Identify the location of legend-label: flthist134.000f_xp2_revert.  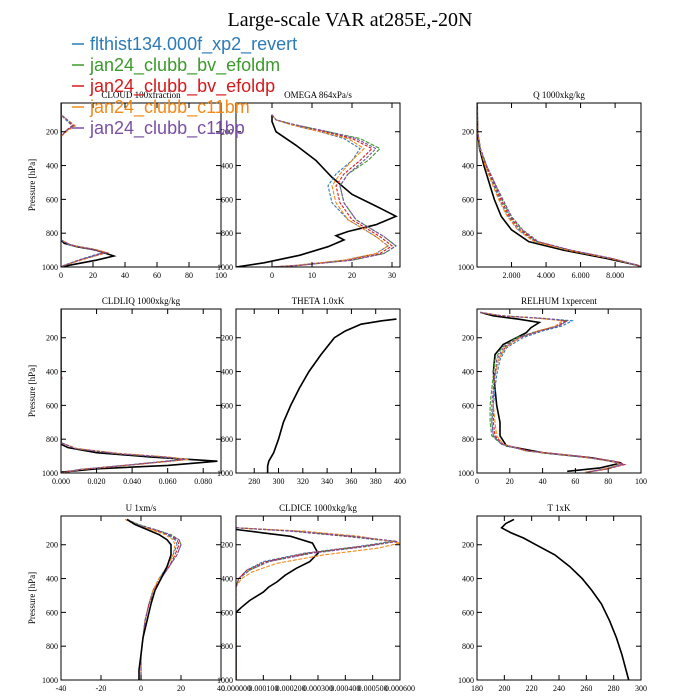
(193, 44).